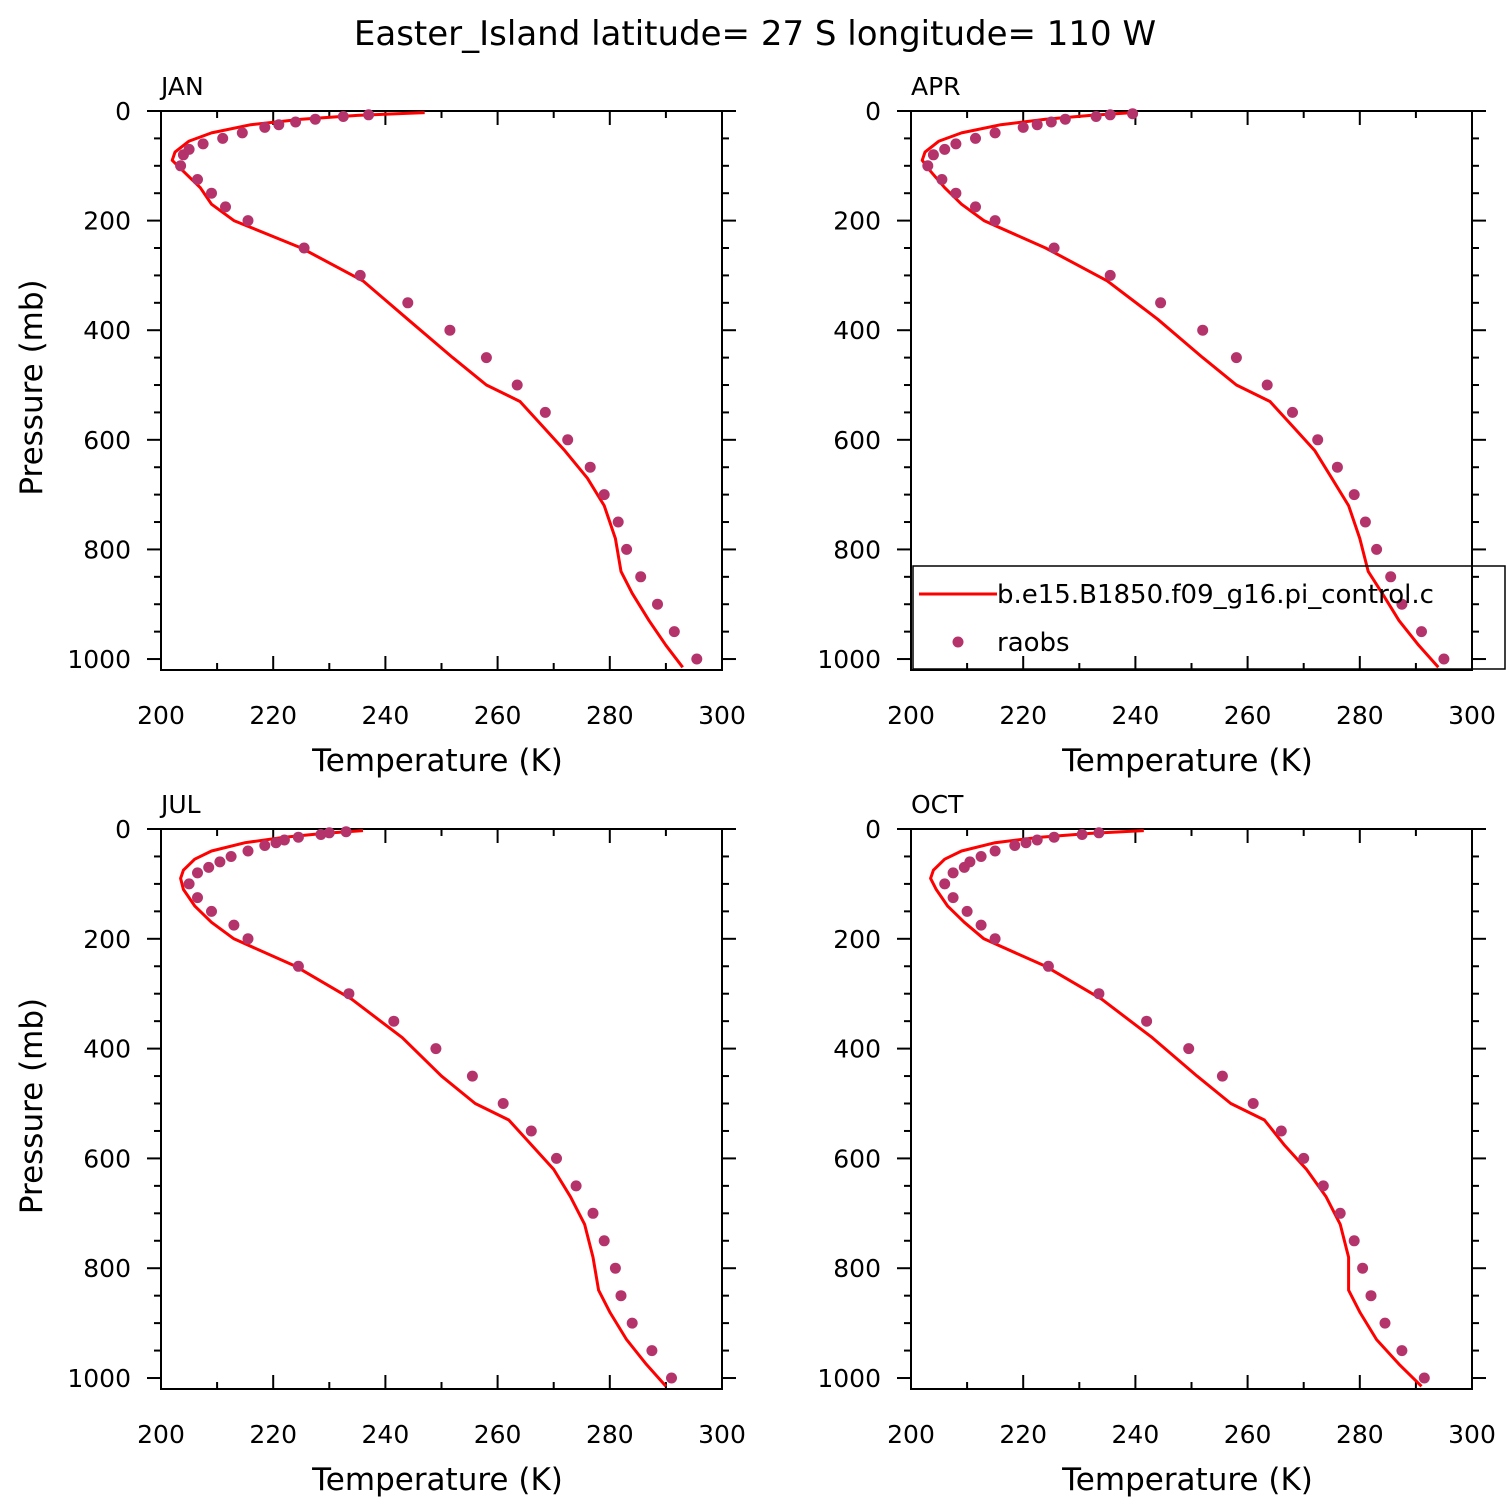 This screenshot has height=1510, width=1510. Describe the element at coordinates (1215, 595) in the screenshot. I see `legend-label: b.e15.B1850.f09_g16.pi_control.c` at that location.